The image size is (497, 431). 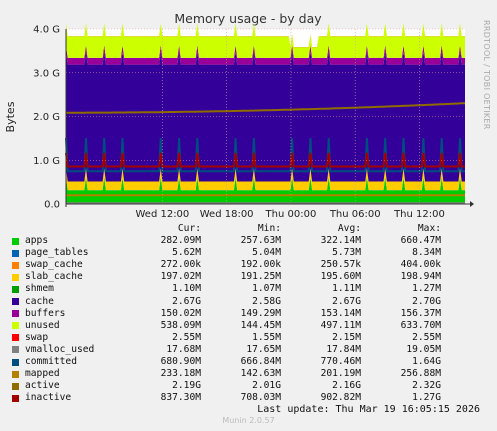 I want to click on legend-max-value: 156.37M, so click(x=420, y=313).